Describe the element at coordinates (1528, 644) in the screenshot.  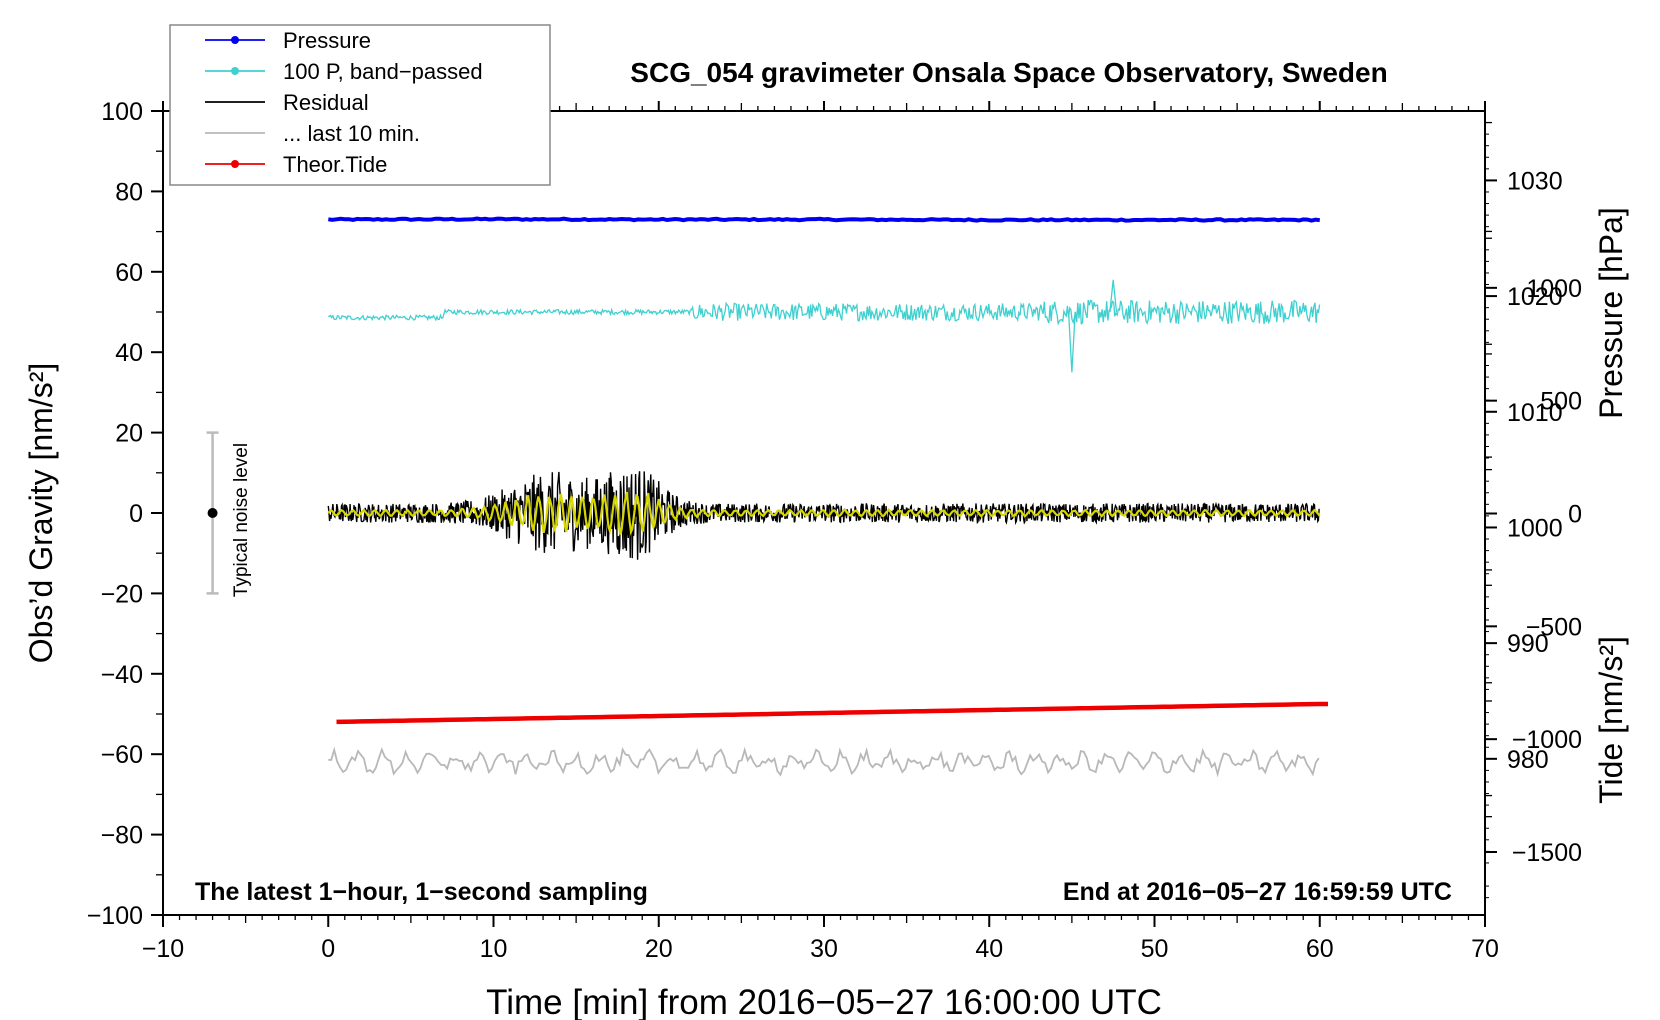
I see `pressure-tick-label: 990` at that location.